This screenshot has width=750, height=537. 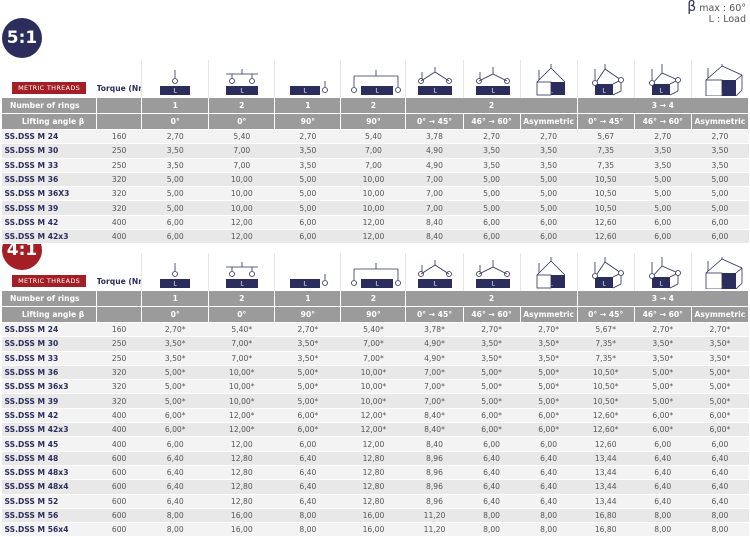 What do you see at coordinates (49, 223) in the screenshot?
I see `product-ref: SS.DSS M 42` at bounding box center [49, 223].